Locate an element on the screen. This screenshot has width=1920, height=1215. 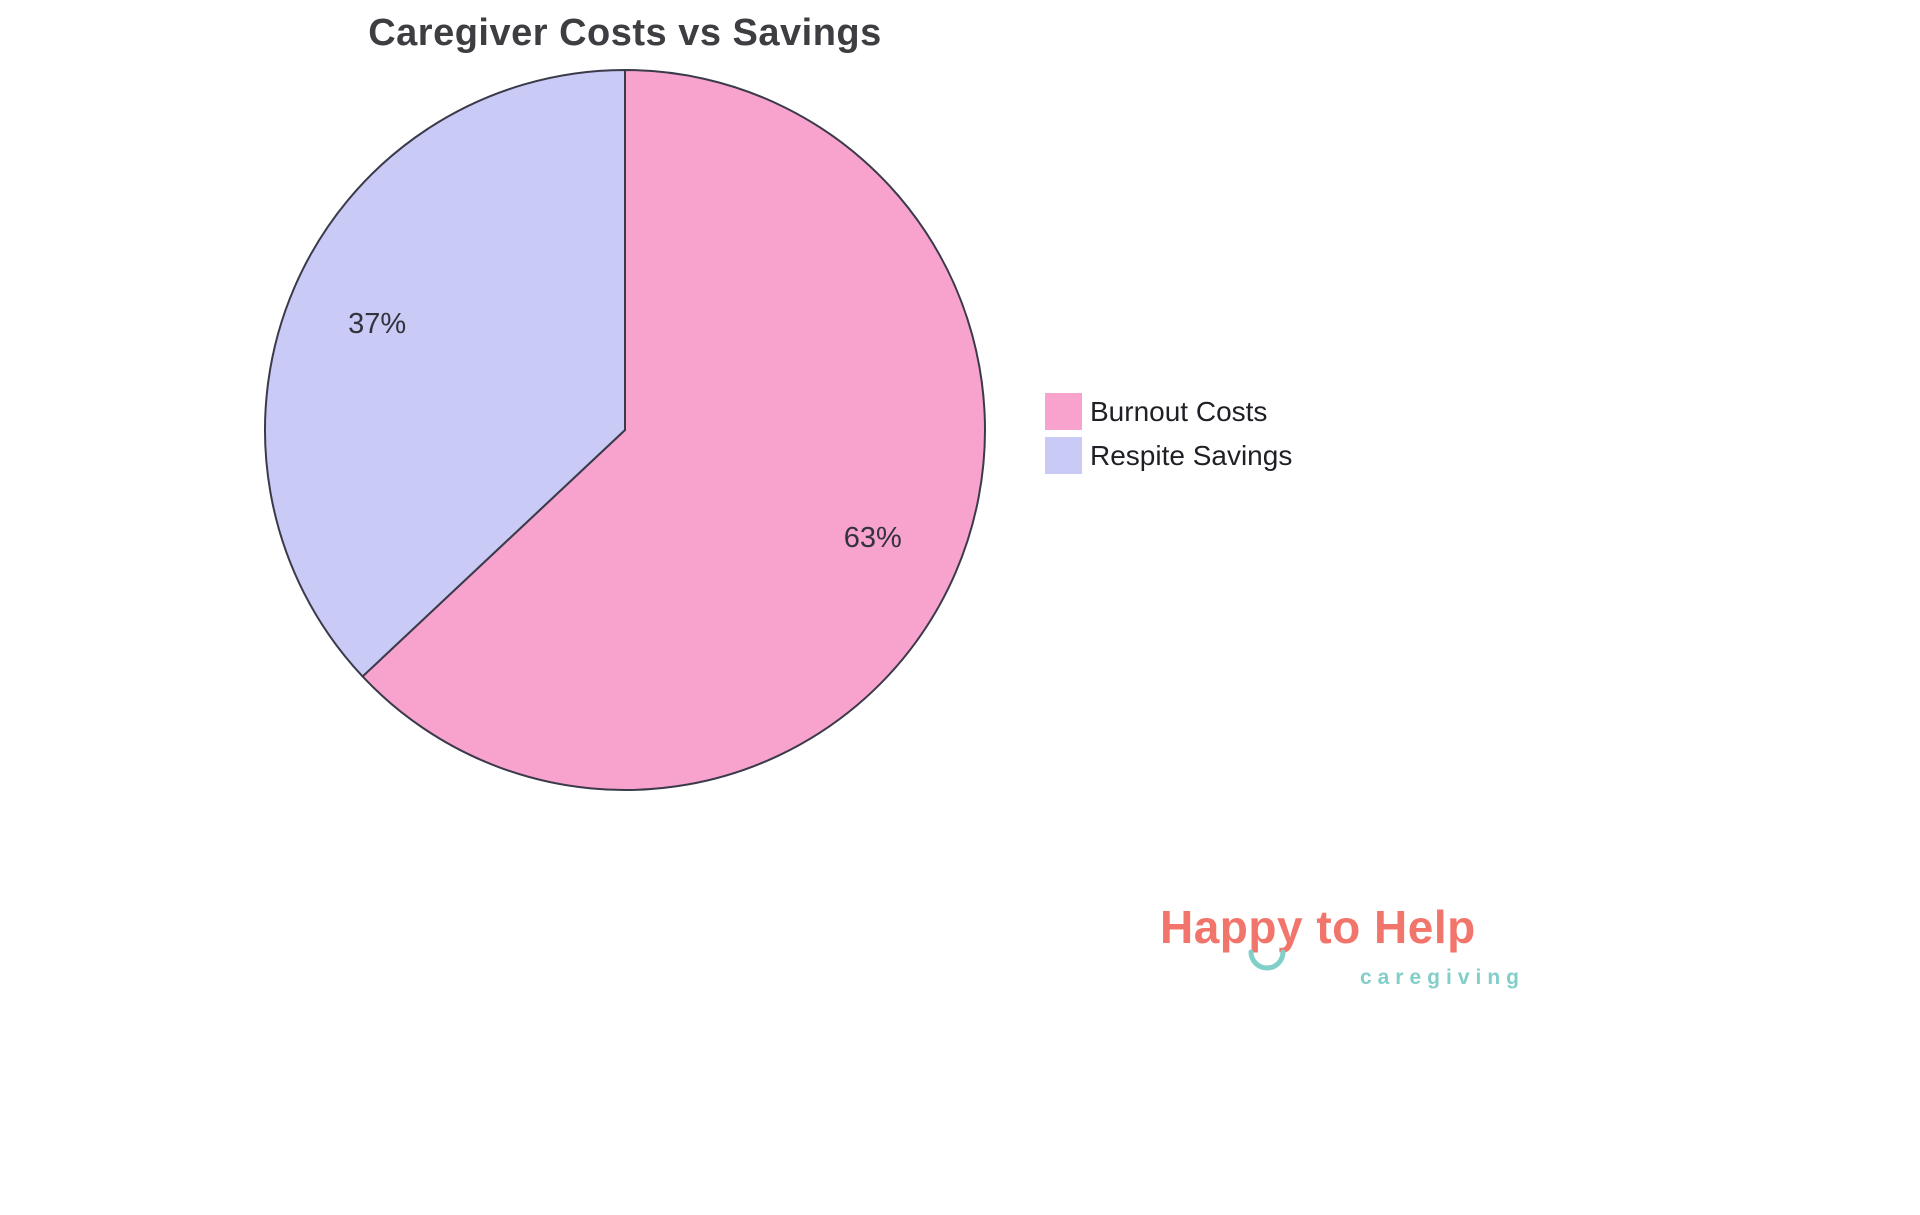
legend-swatch-respite-savings is located at coordinates (1063, 455).